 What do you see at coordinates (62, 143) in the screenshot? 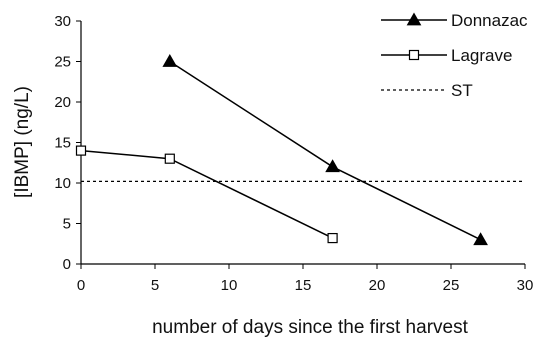
I see `y-tick-label: 15` at bounding box center [62, 143].